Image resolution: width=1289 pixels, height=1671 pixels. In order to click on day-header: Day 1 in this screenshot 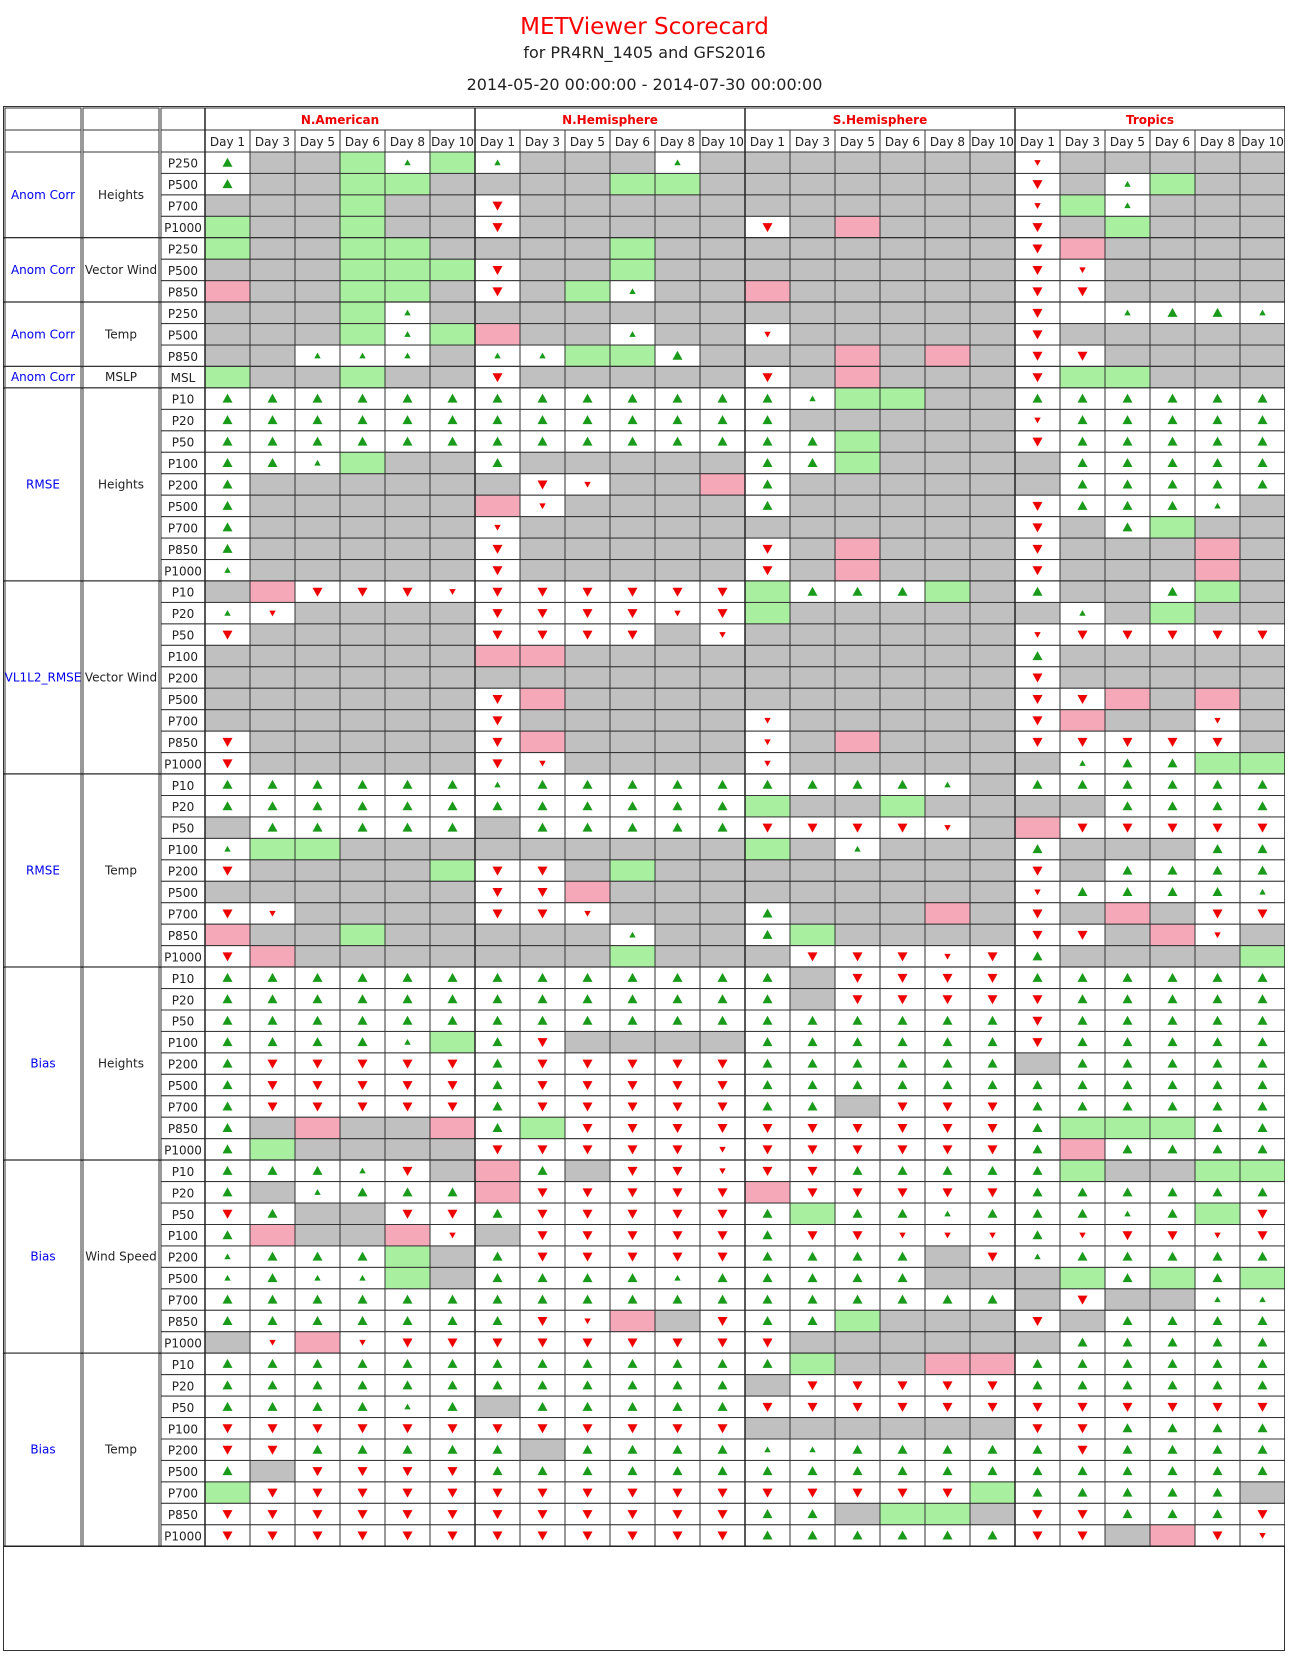, I will do `click(227, 142)`.